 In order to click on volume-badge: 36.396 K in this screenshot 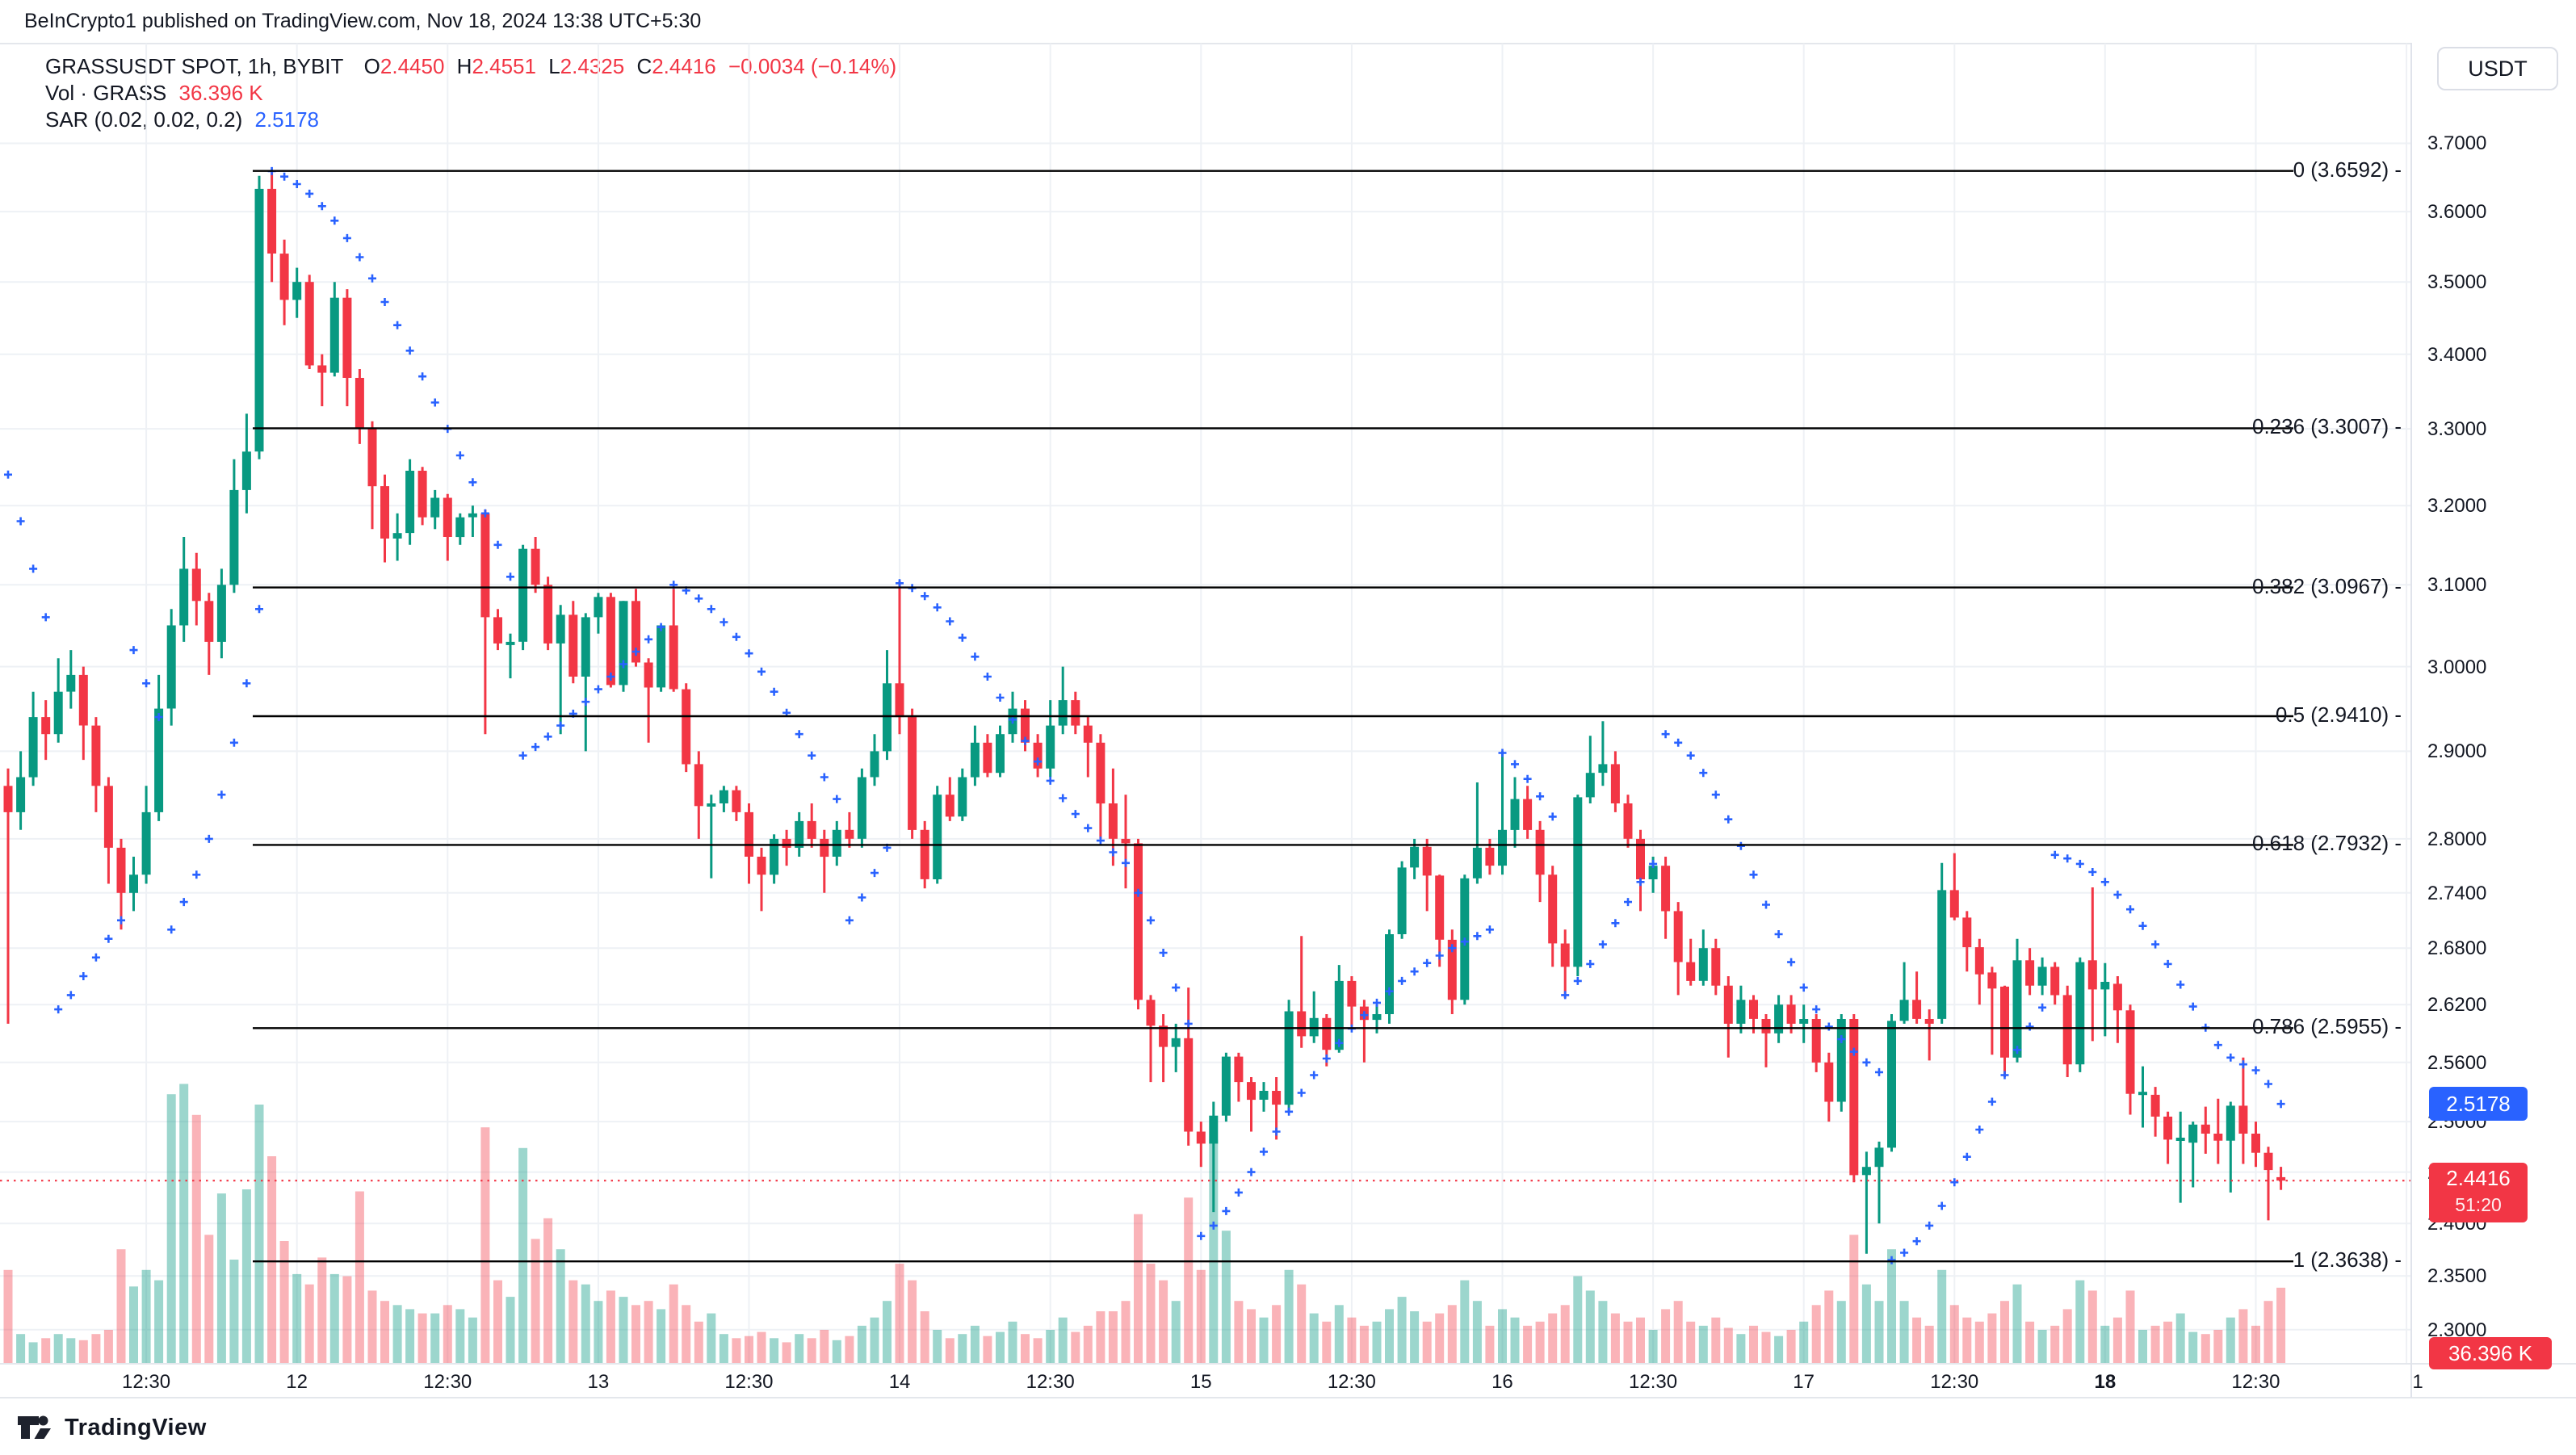, I will do `click(2490, 1353)`.